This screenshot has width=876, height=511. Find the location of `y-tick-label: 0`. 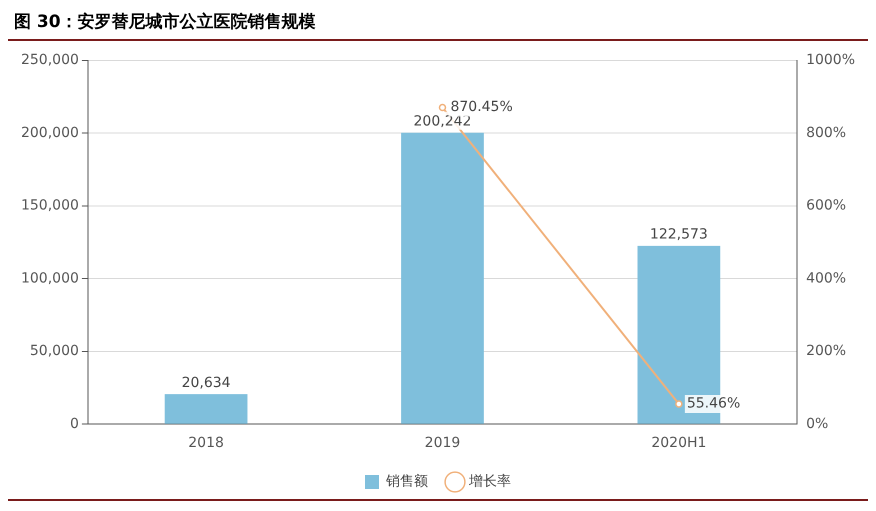

y-tick-label: 0 is located at coordinates (74, 424).